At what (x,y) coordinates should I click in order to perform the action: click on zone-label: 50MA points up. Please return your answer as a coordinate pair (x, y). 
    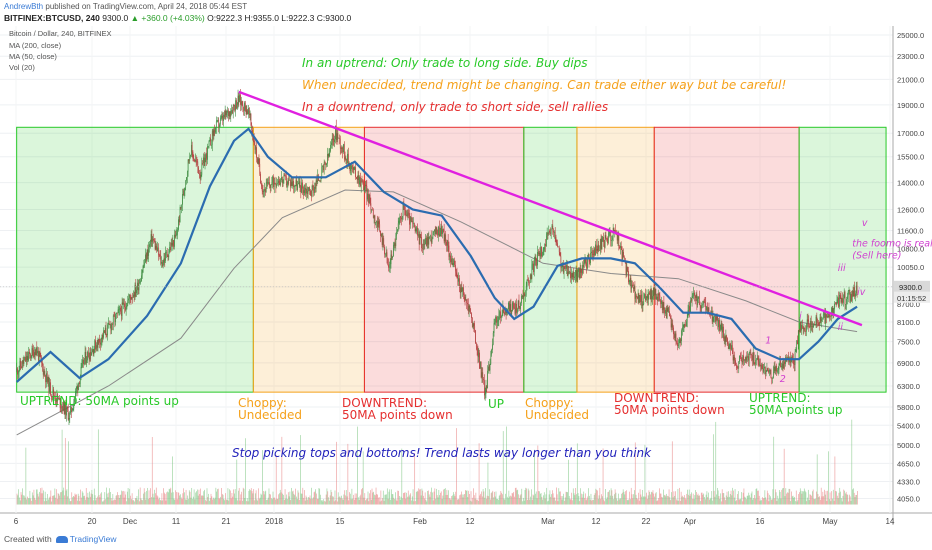
    Looking at the image, I should click on (796, 410).